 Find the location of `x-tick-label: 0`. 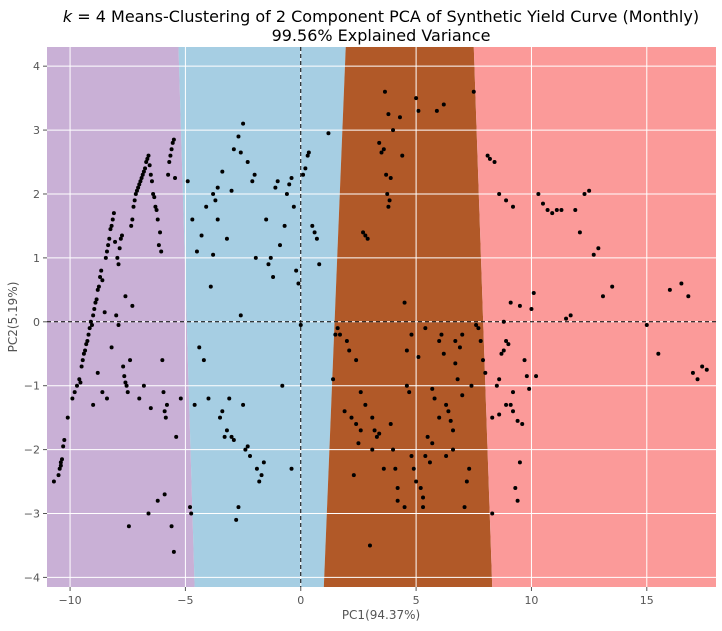

x-tick-label: 0 is located at coordinates (300, 600).